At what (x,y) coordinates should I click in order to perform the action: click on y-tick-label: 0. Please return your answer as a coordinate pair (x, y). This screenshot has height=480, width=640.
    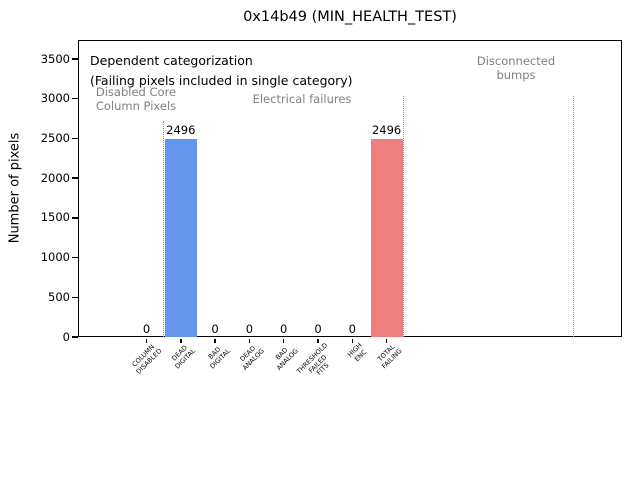
    Looking at the image, I should click on (66, 336).